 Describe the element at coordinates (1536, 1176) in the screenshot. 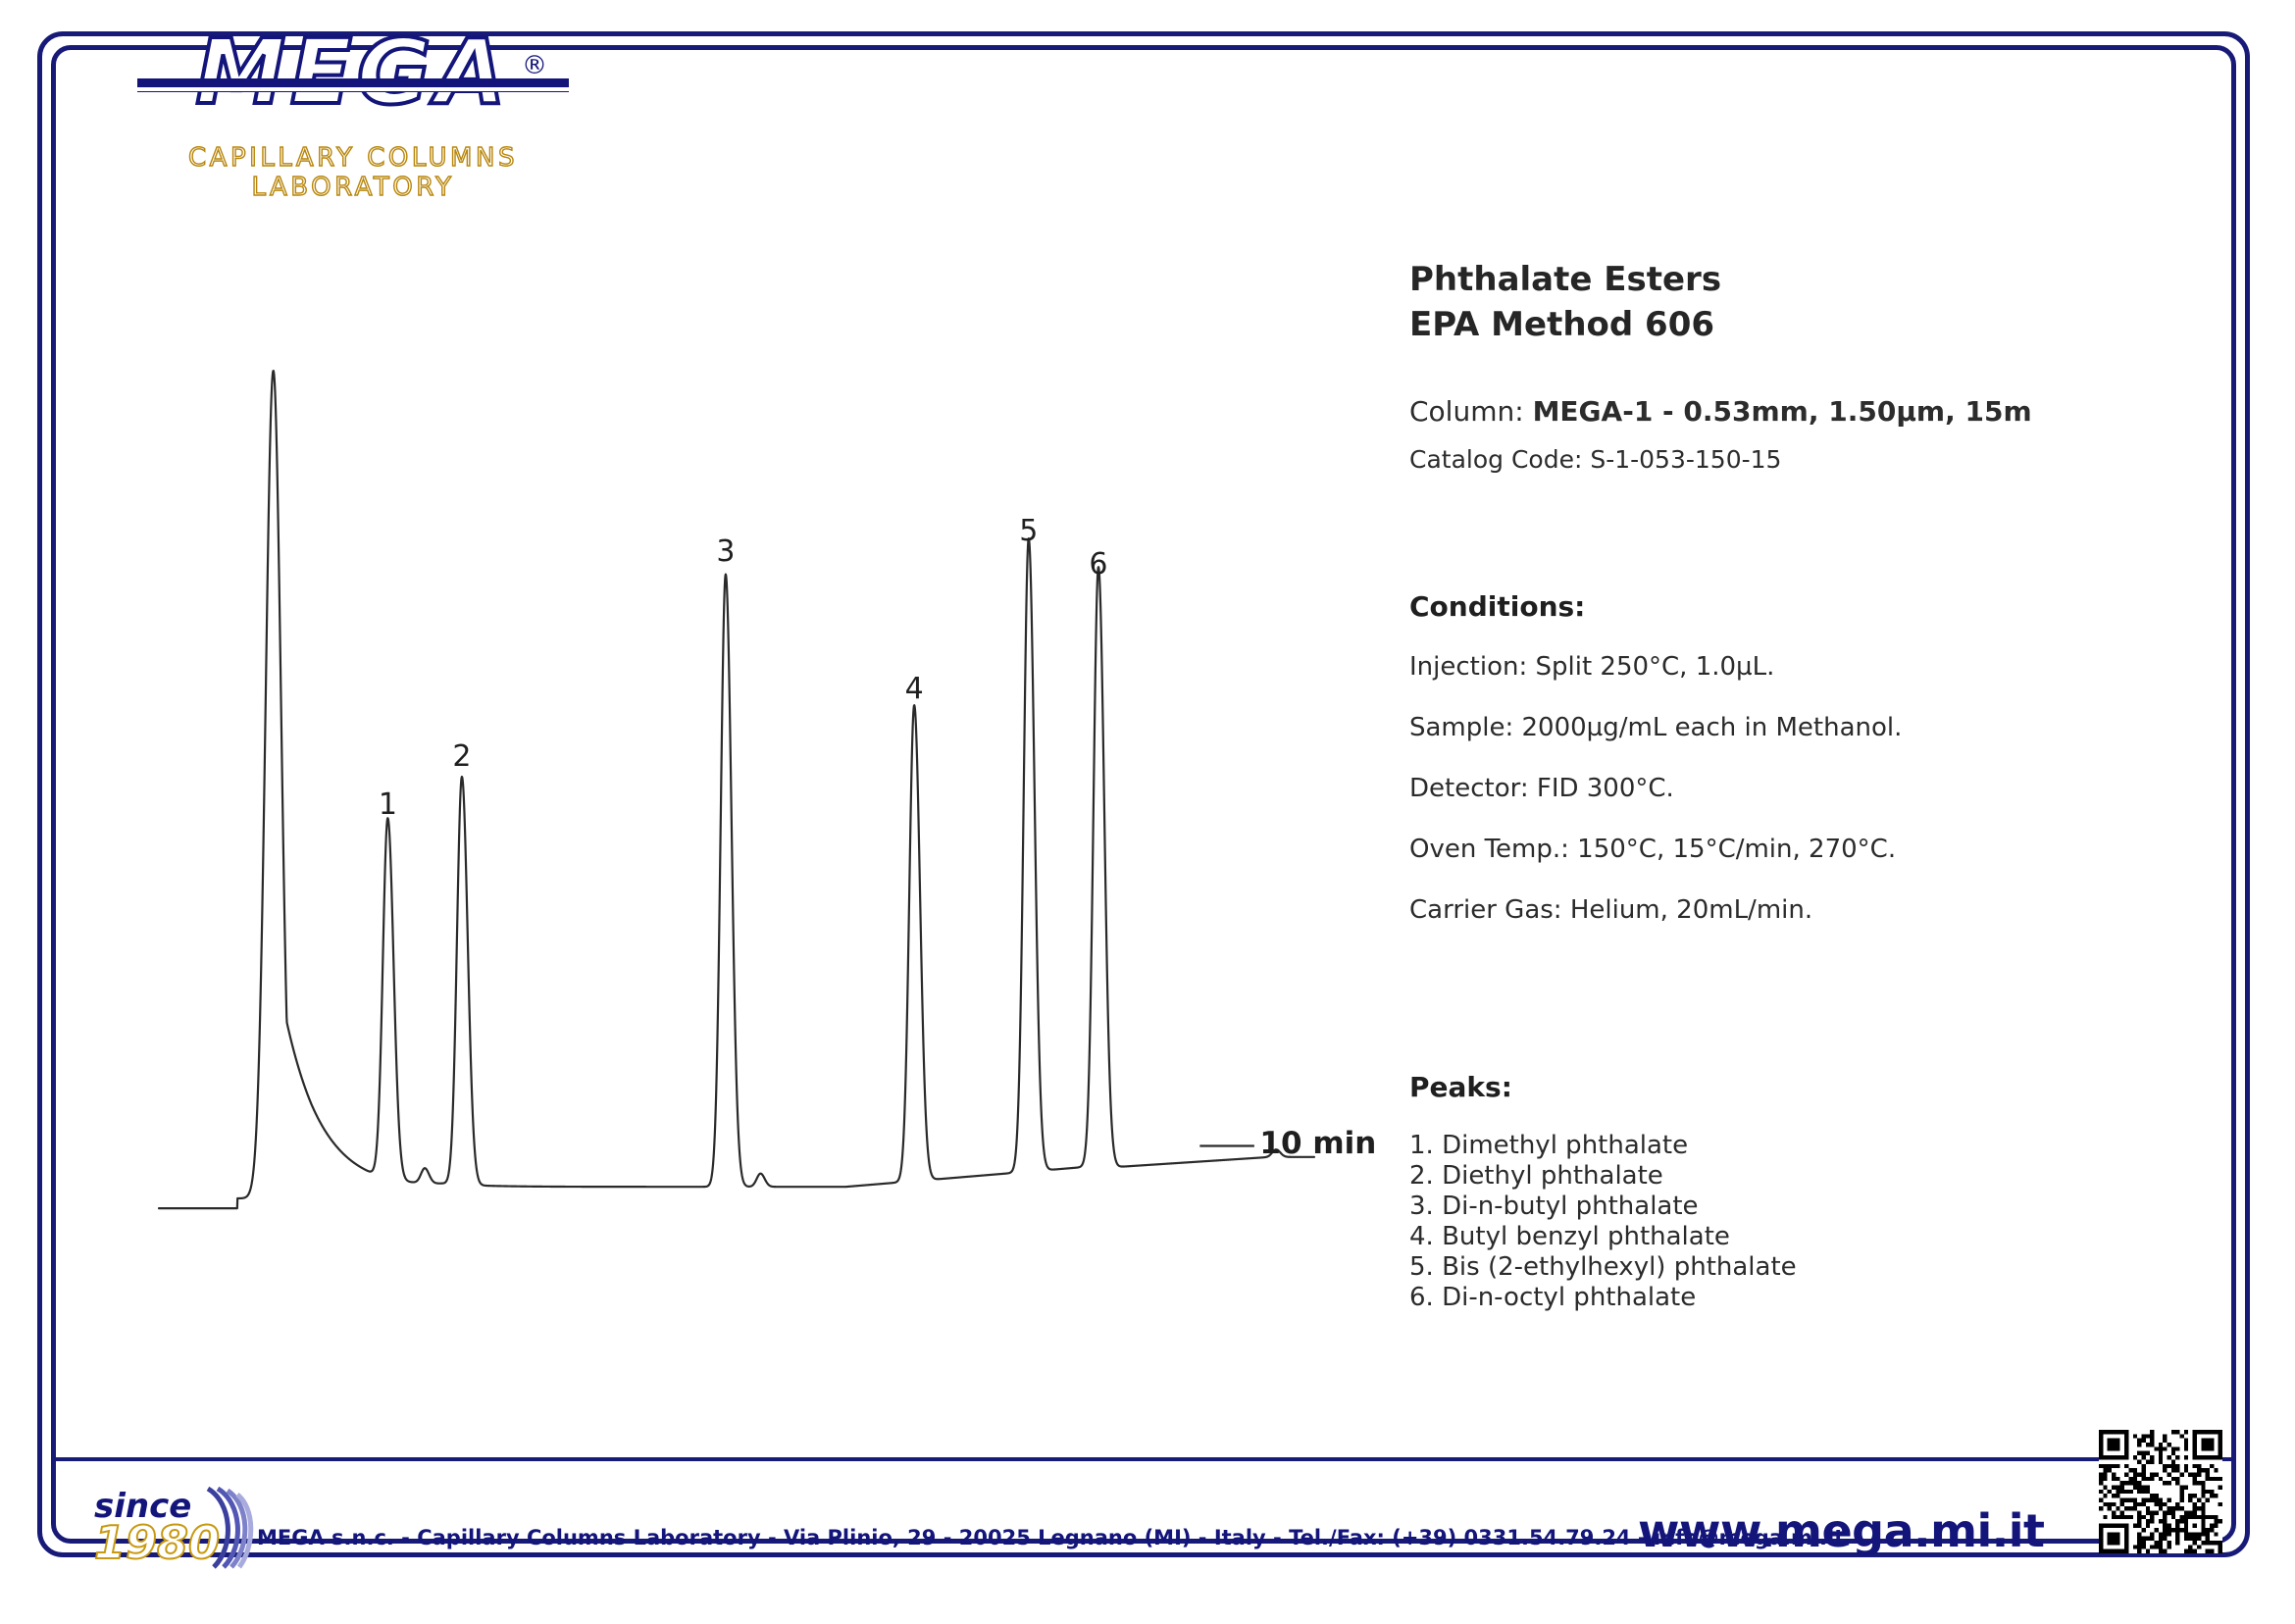

I see `peak-item: 2. Diethyl phthalate` at that location.